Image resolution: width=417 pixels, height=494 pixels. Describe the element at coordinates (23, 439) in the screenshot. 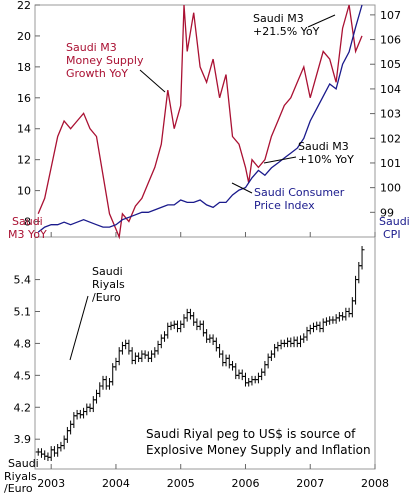

I see `y-tick-label: 3.9` at that location.